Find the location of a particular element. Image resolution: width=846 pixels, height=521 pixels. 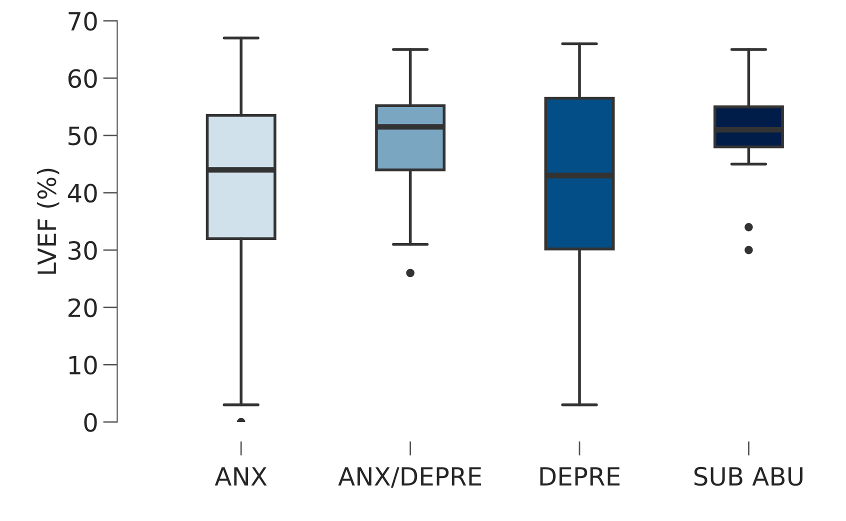

x-tick-label: SUB ABU is located at coordinates (748, 476).